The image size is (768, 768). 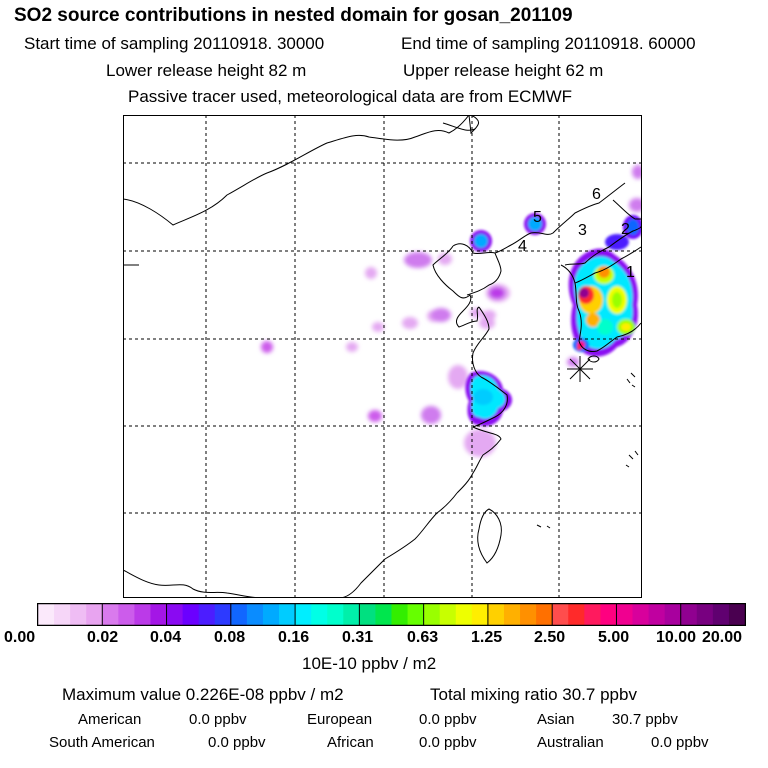 I want to click on south-american-label: South American, so click(x=102, y=742).